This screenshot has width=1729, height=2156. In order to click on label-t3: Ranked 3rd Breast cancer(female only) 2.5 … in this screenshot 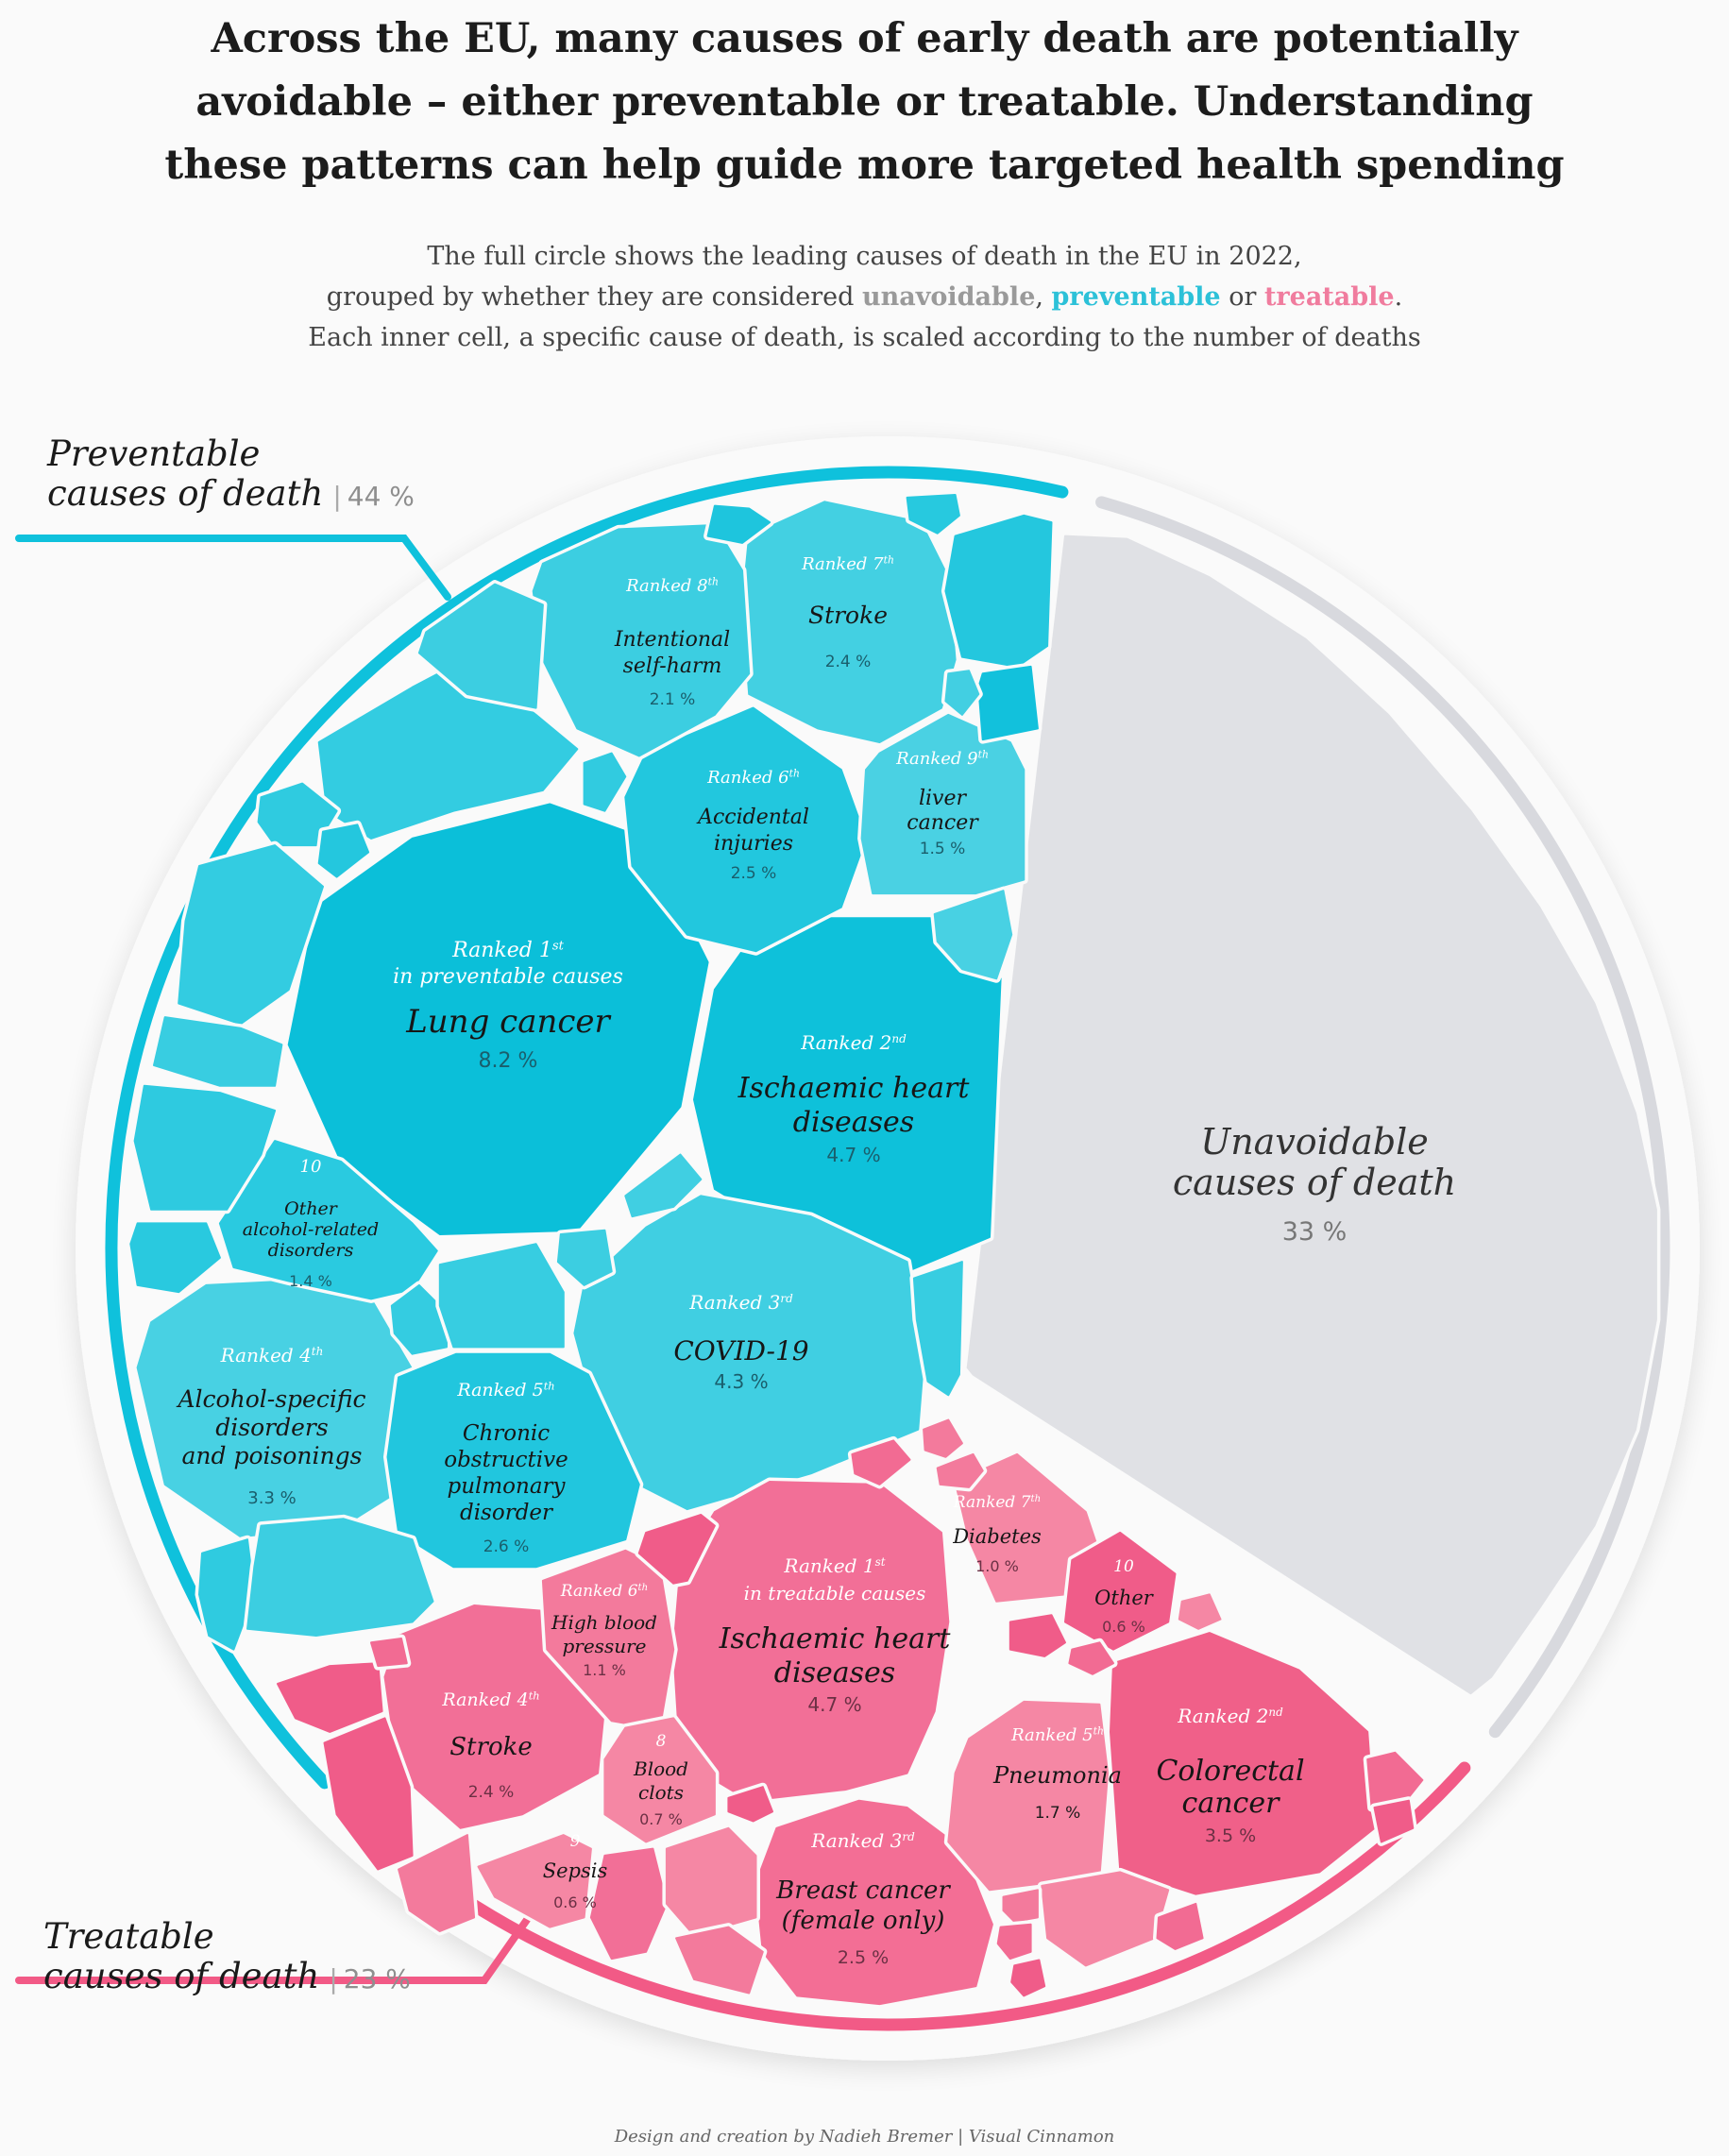, I will do `click(863, 1899)`.